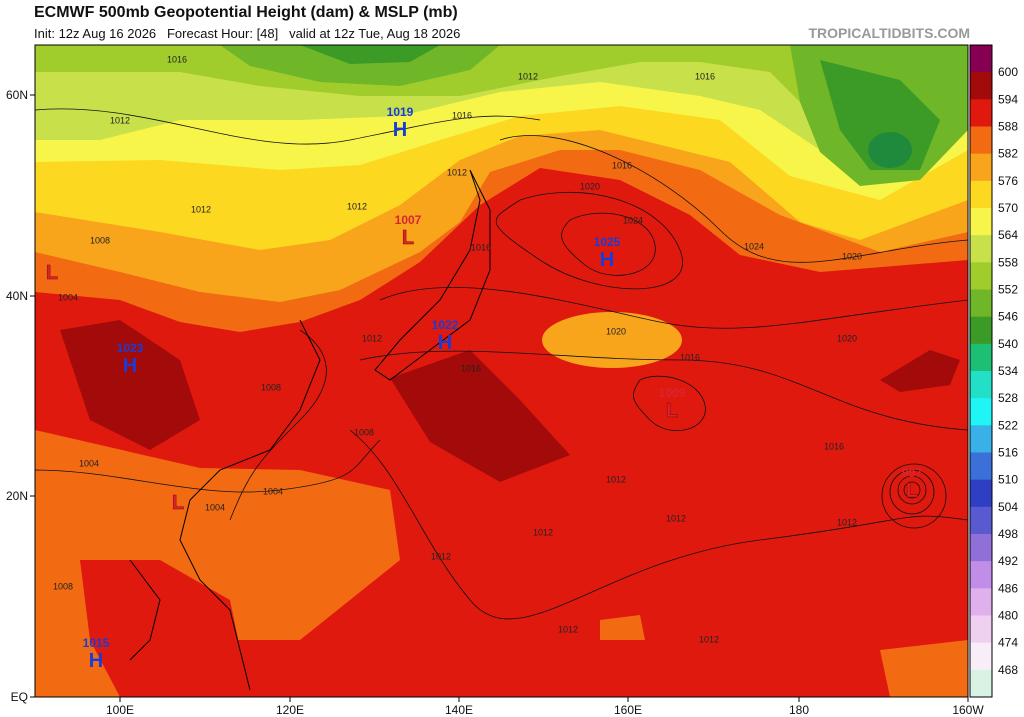 This screenshot has width=1024, height=717. What do you see at coordinates (889, 33) in the screenshot?
I see `watermark: TROPICALTIDBITS.COM` at bounding box center [889, 33].